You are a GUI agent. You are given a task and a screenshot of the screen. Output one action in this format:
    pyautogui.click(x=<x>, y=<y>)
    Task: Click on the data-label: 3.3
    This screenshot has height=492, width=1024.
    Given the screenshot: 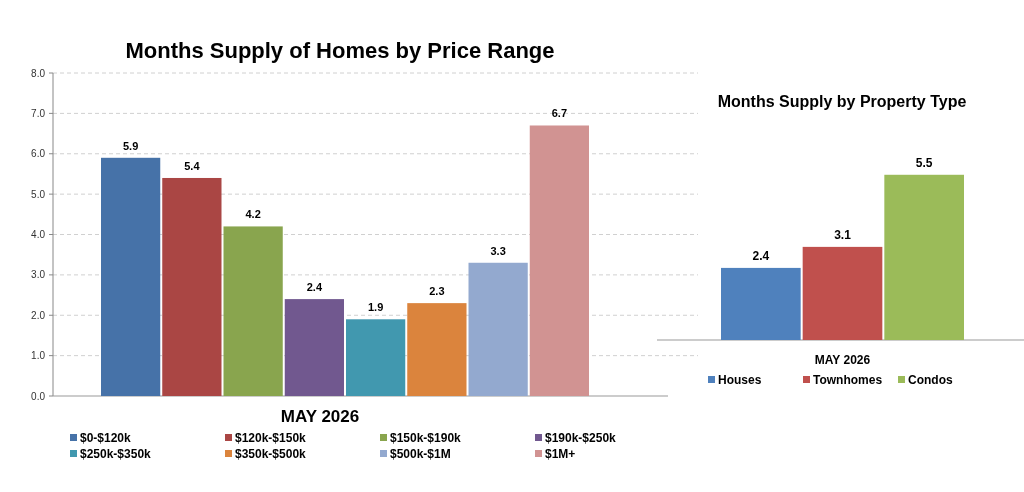 What is the action you would take?
    pyautogui.click(x=498, y=250)
    